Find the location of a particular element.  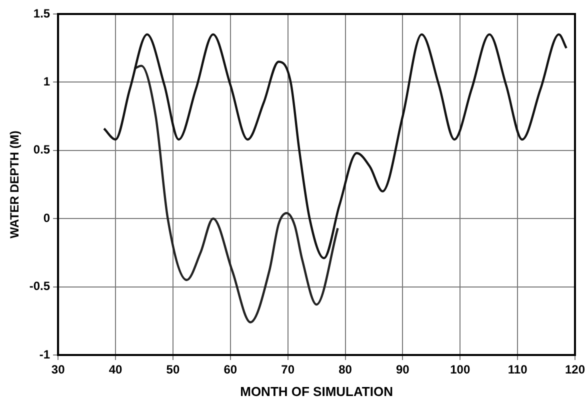

x-tick-label: 110 is located at coordinates (518, 369).